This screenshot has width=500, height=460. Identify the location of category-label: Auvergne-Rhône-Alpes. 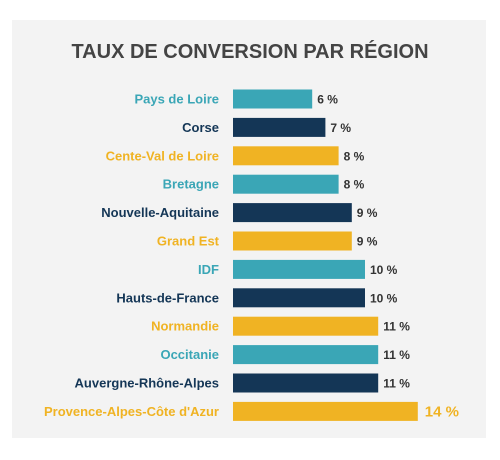
(147, 383).